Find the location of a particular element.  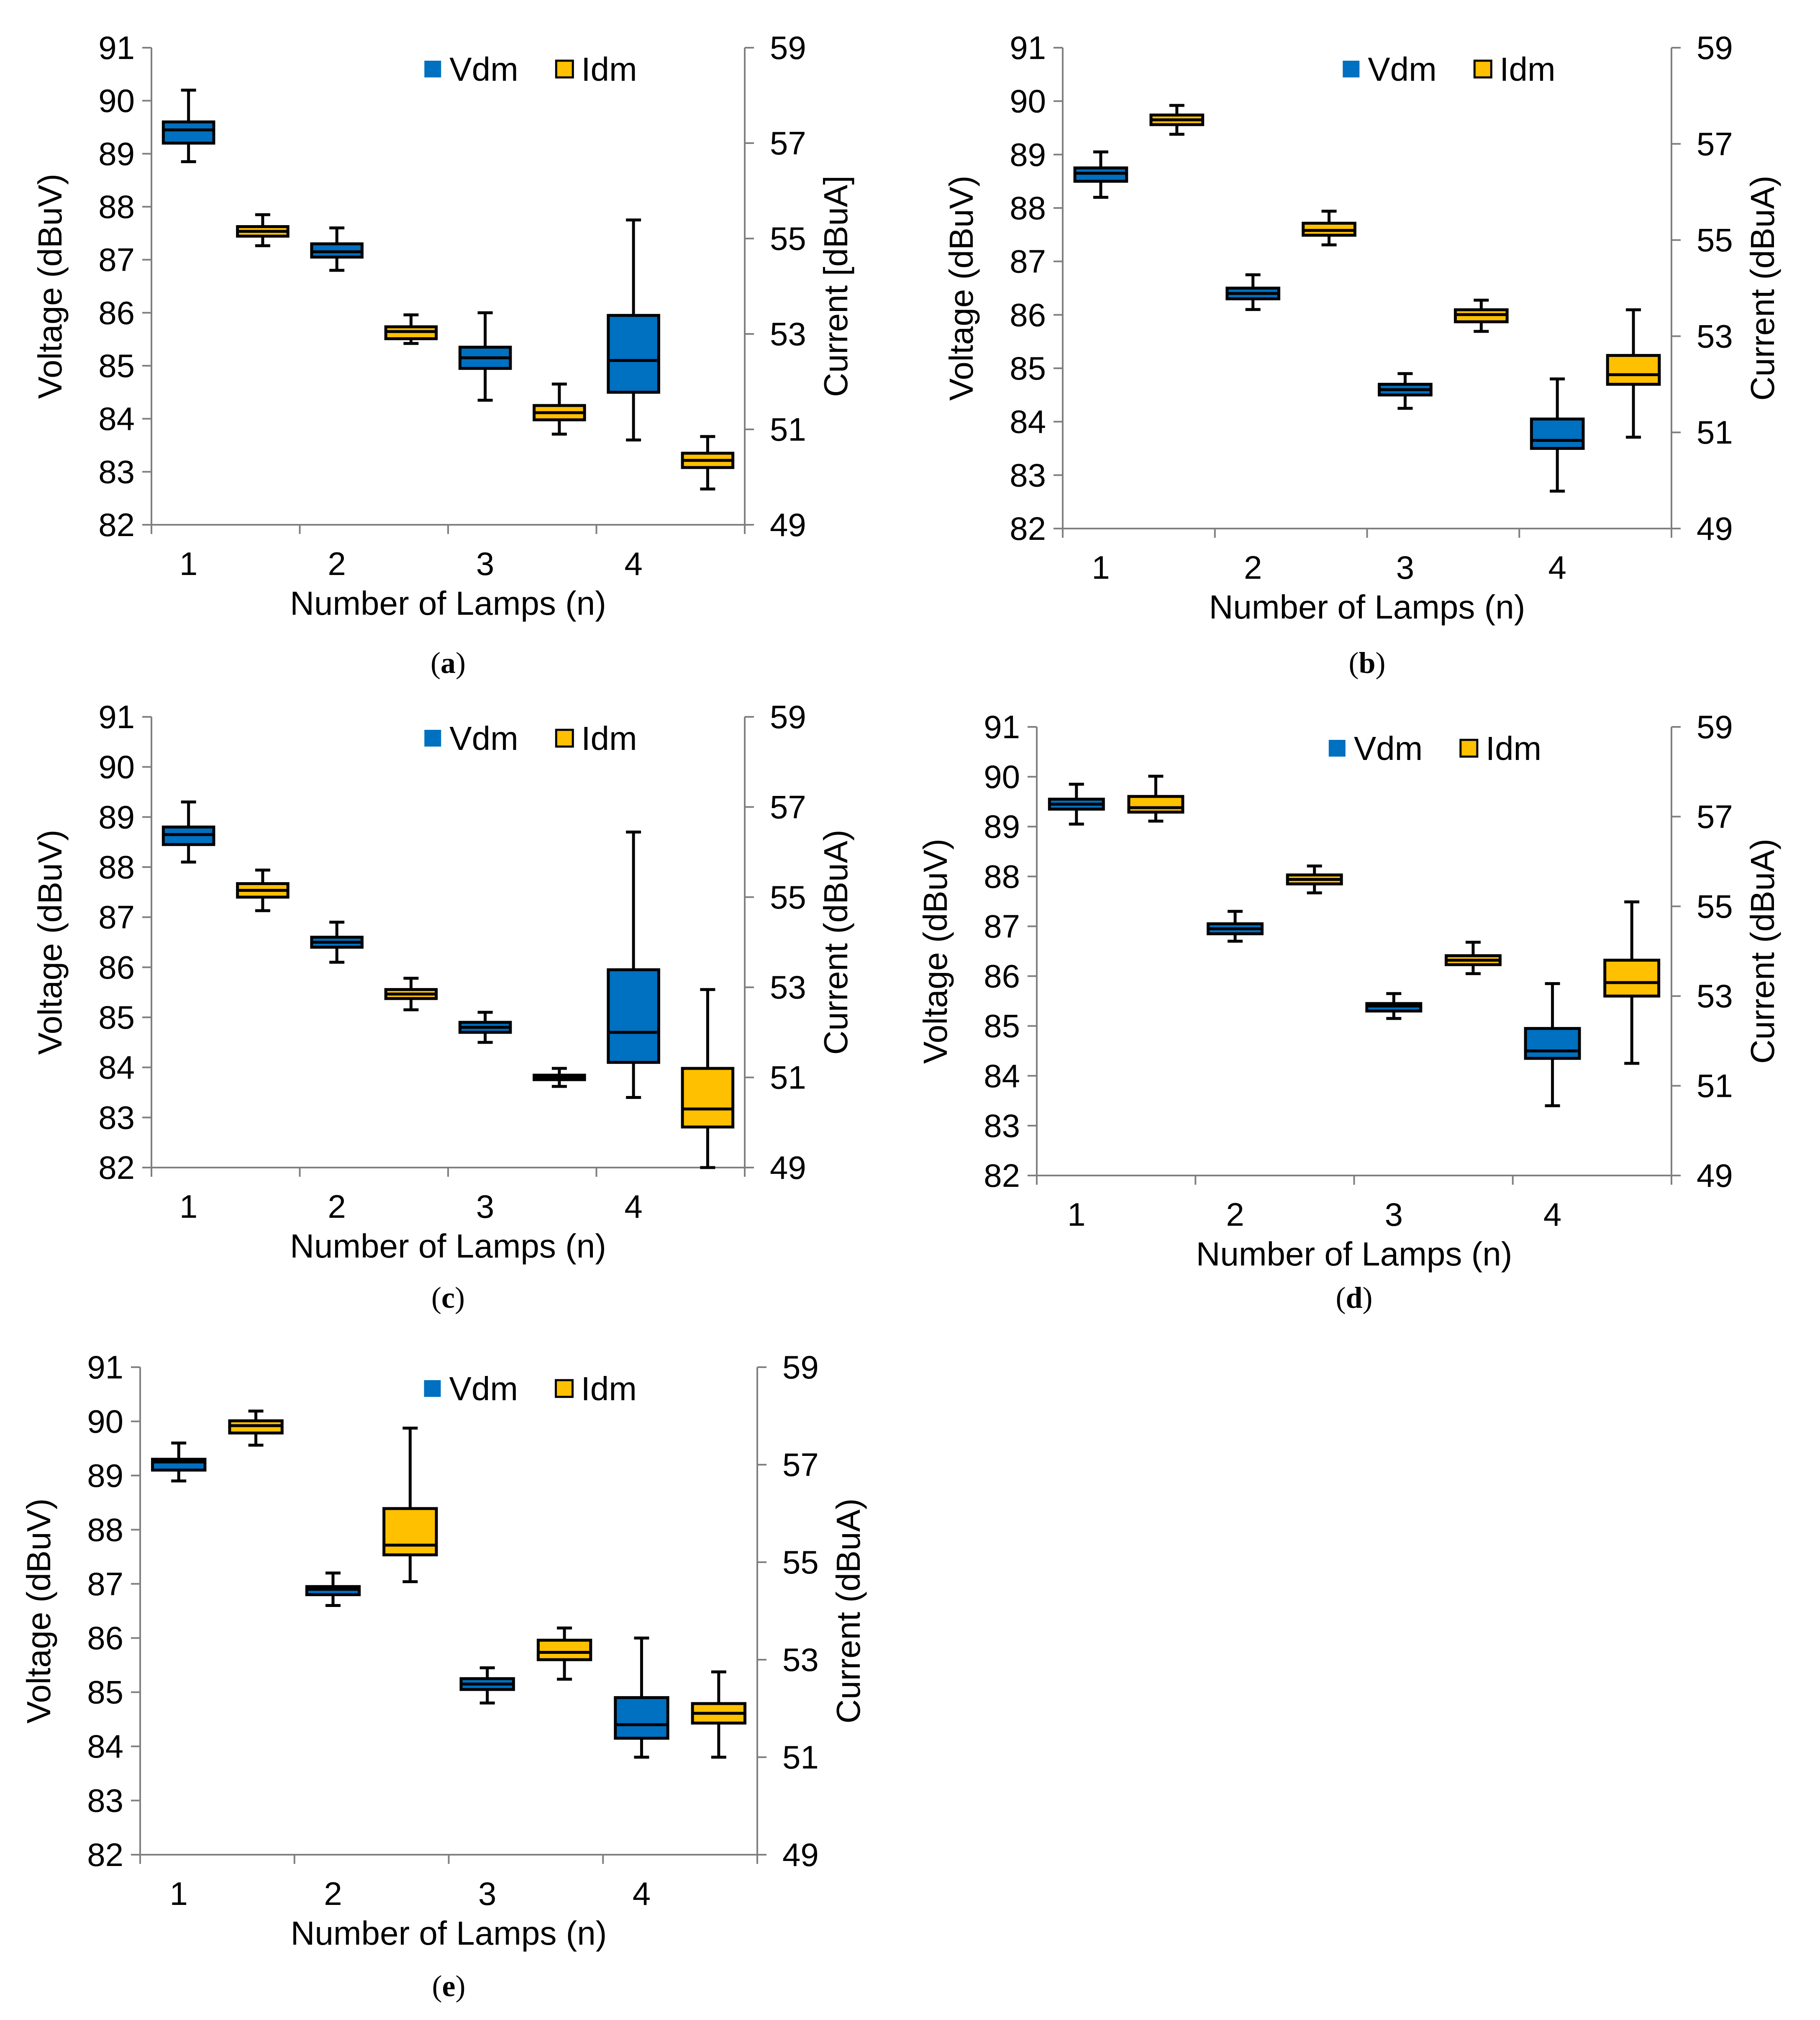

caption-letter: e is located at coordinates (449, 1986).